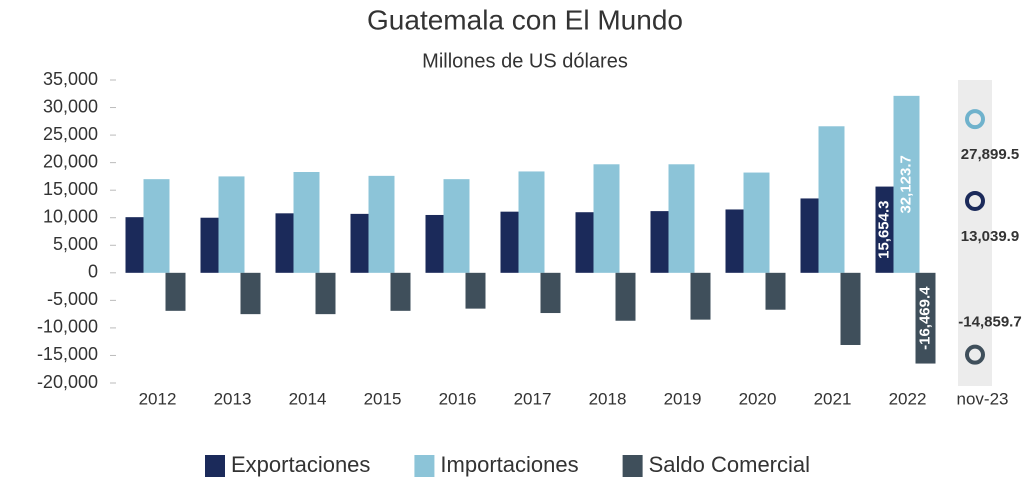 This screenshot has width=1033, height=488. Describe the element at coordinates (72, 299) in the screenshot. I see `y-tick-label: -5,000` at that location.